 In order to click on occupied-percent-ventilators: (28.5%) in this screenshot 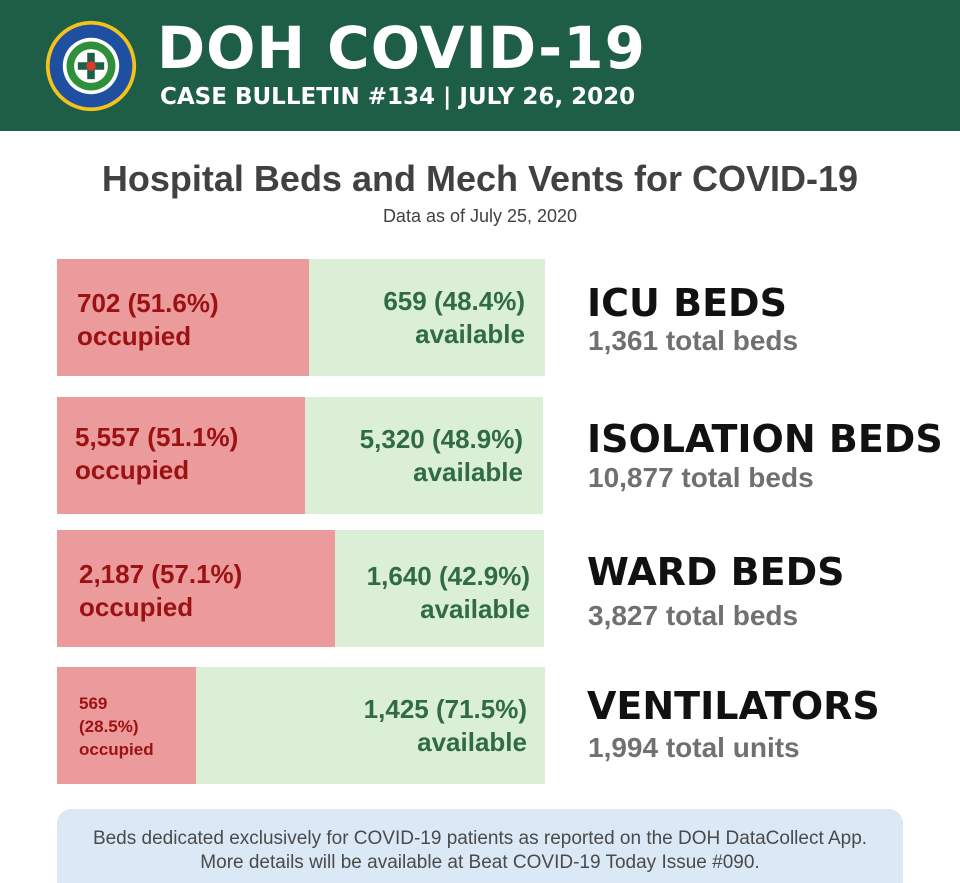, I will do `click(109, 726)`.